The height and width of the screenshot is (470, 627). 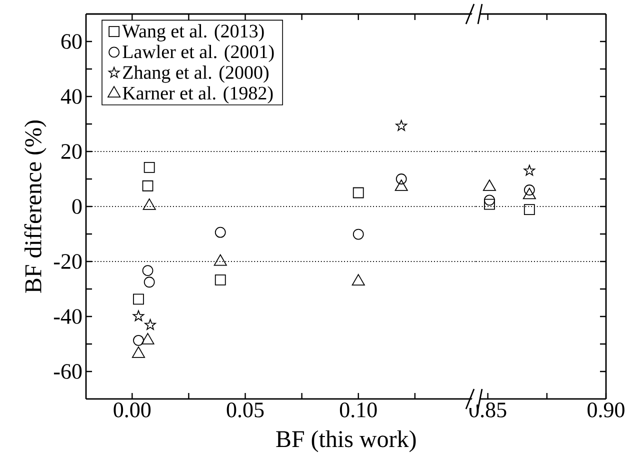 I want to click on x-tick-label: 0.00, so click(x=132, y=410).